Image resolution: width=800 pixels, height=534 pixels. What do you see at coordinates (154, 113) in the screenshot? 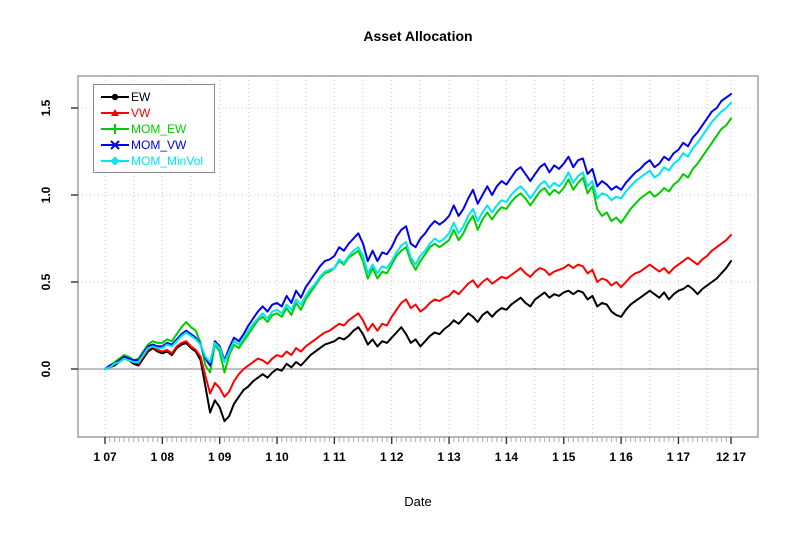
I see `legend-item-VW: VW` at bounding box center [154, 113].